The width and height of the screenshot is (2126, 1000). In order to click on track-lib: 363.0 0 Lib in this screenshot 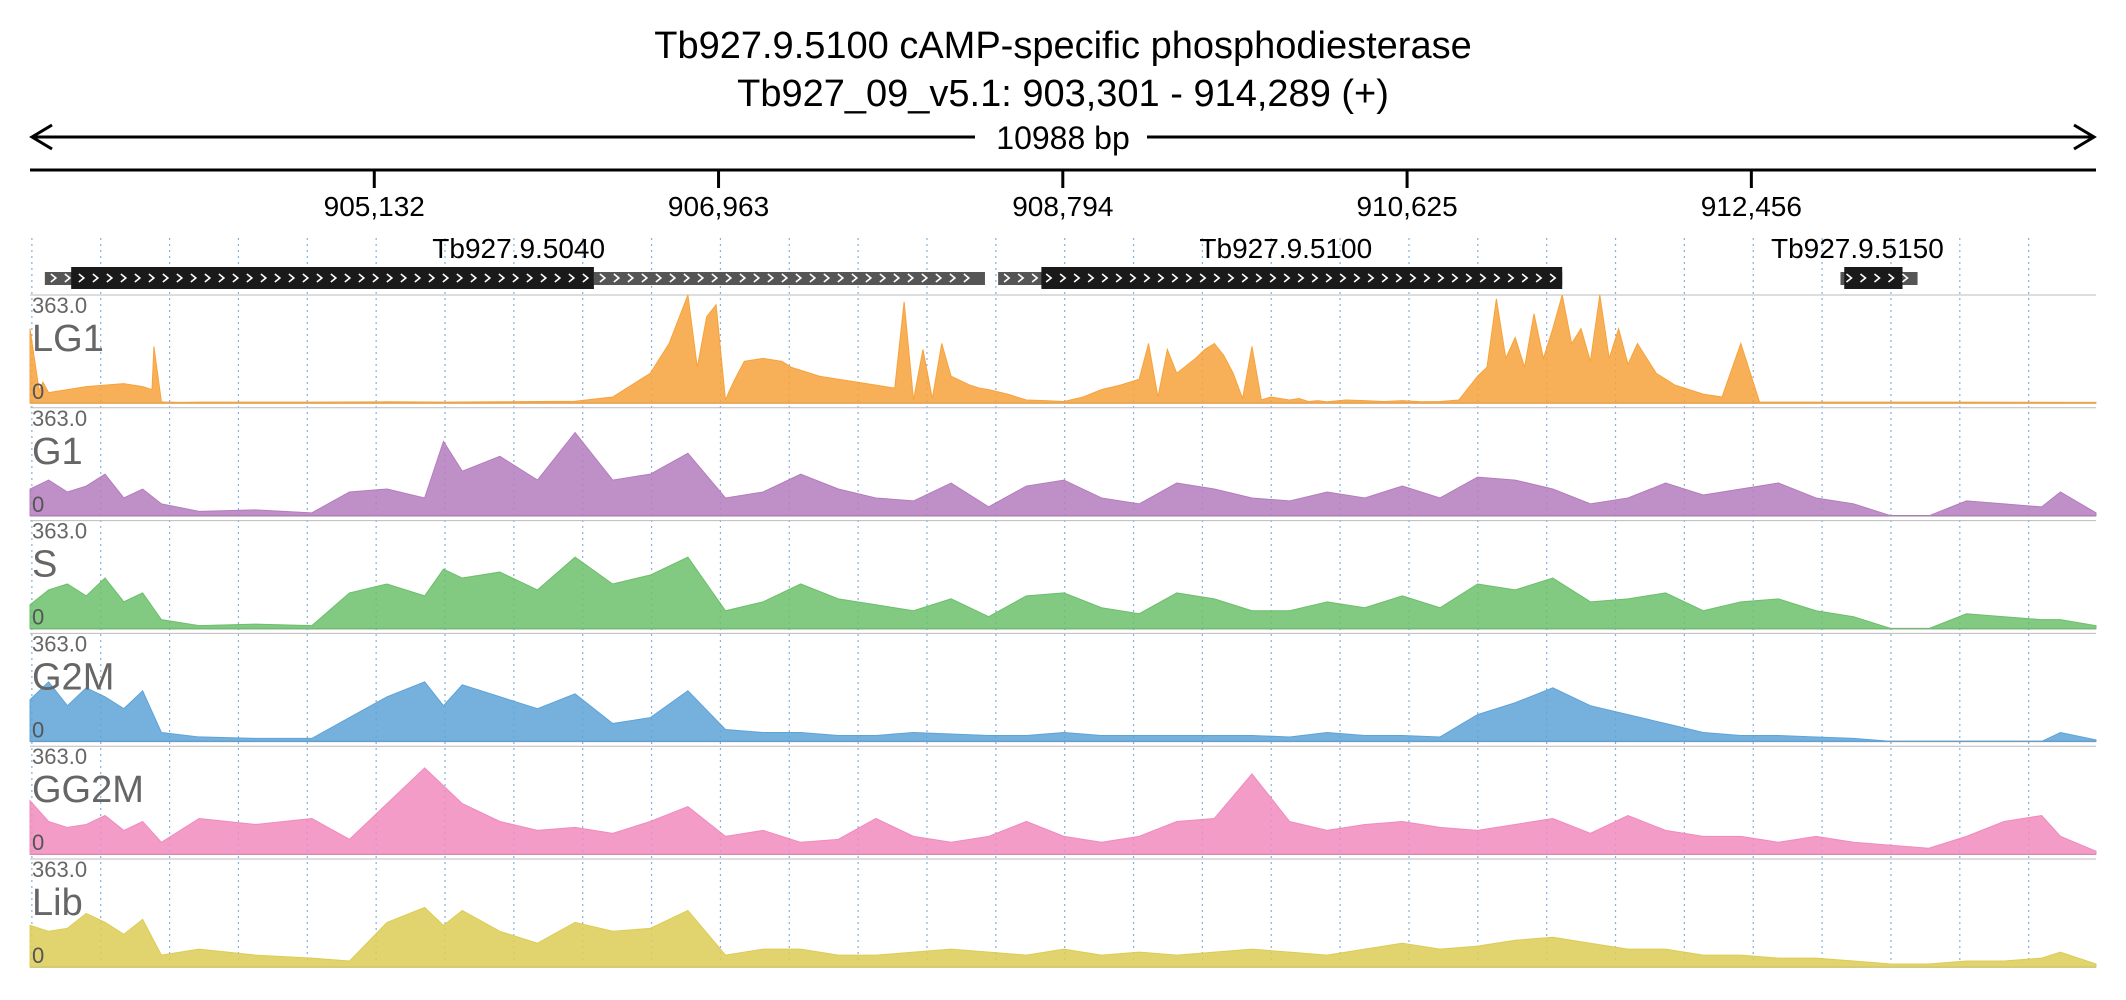, I will do `click(1063, 912)`.